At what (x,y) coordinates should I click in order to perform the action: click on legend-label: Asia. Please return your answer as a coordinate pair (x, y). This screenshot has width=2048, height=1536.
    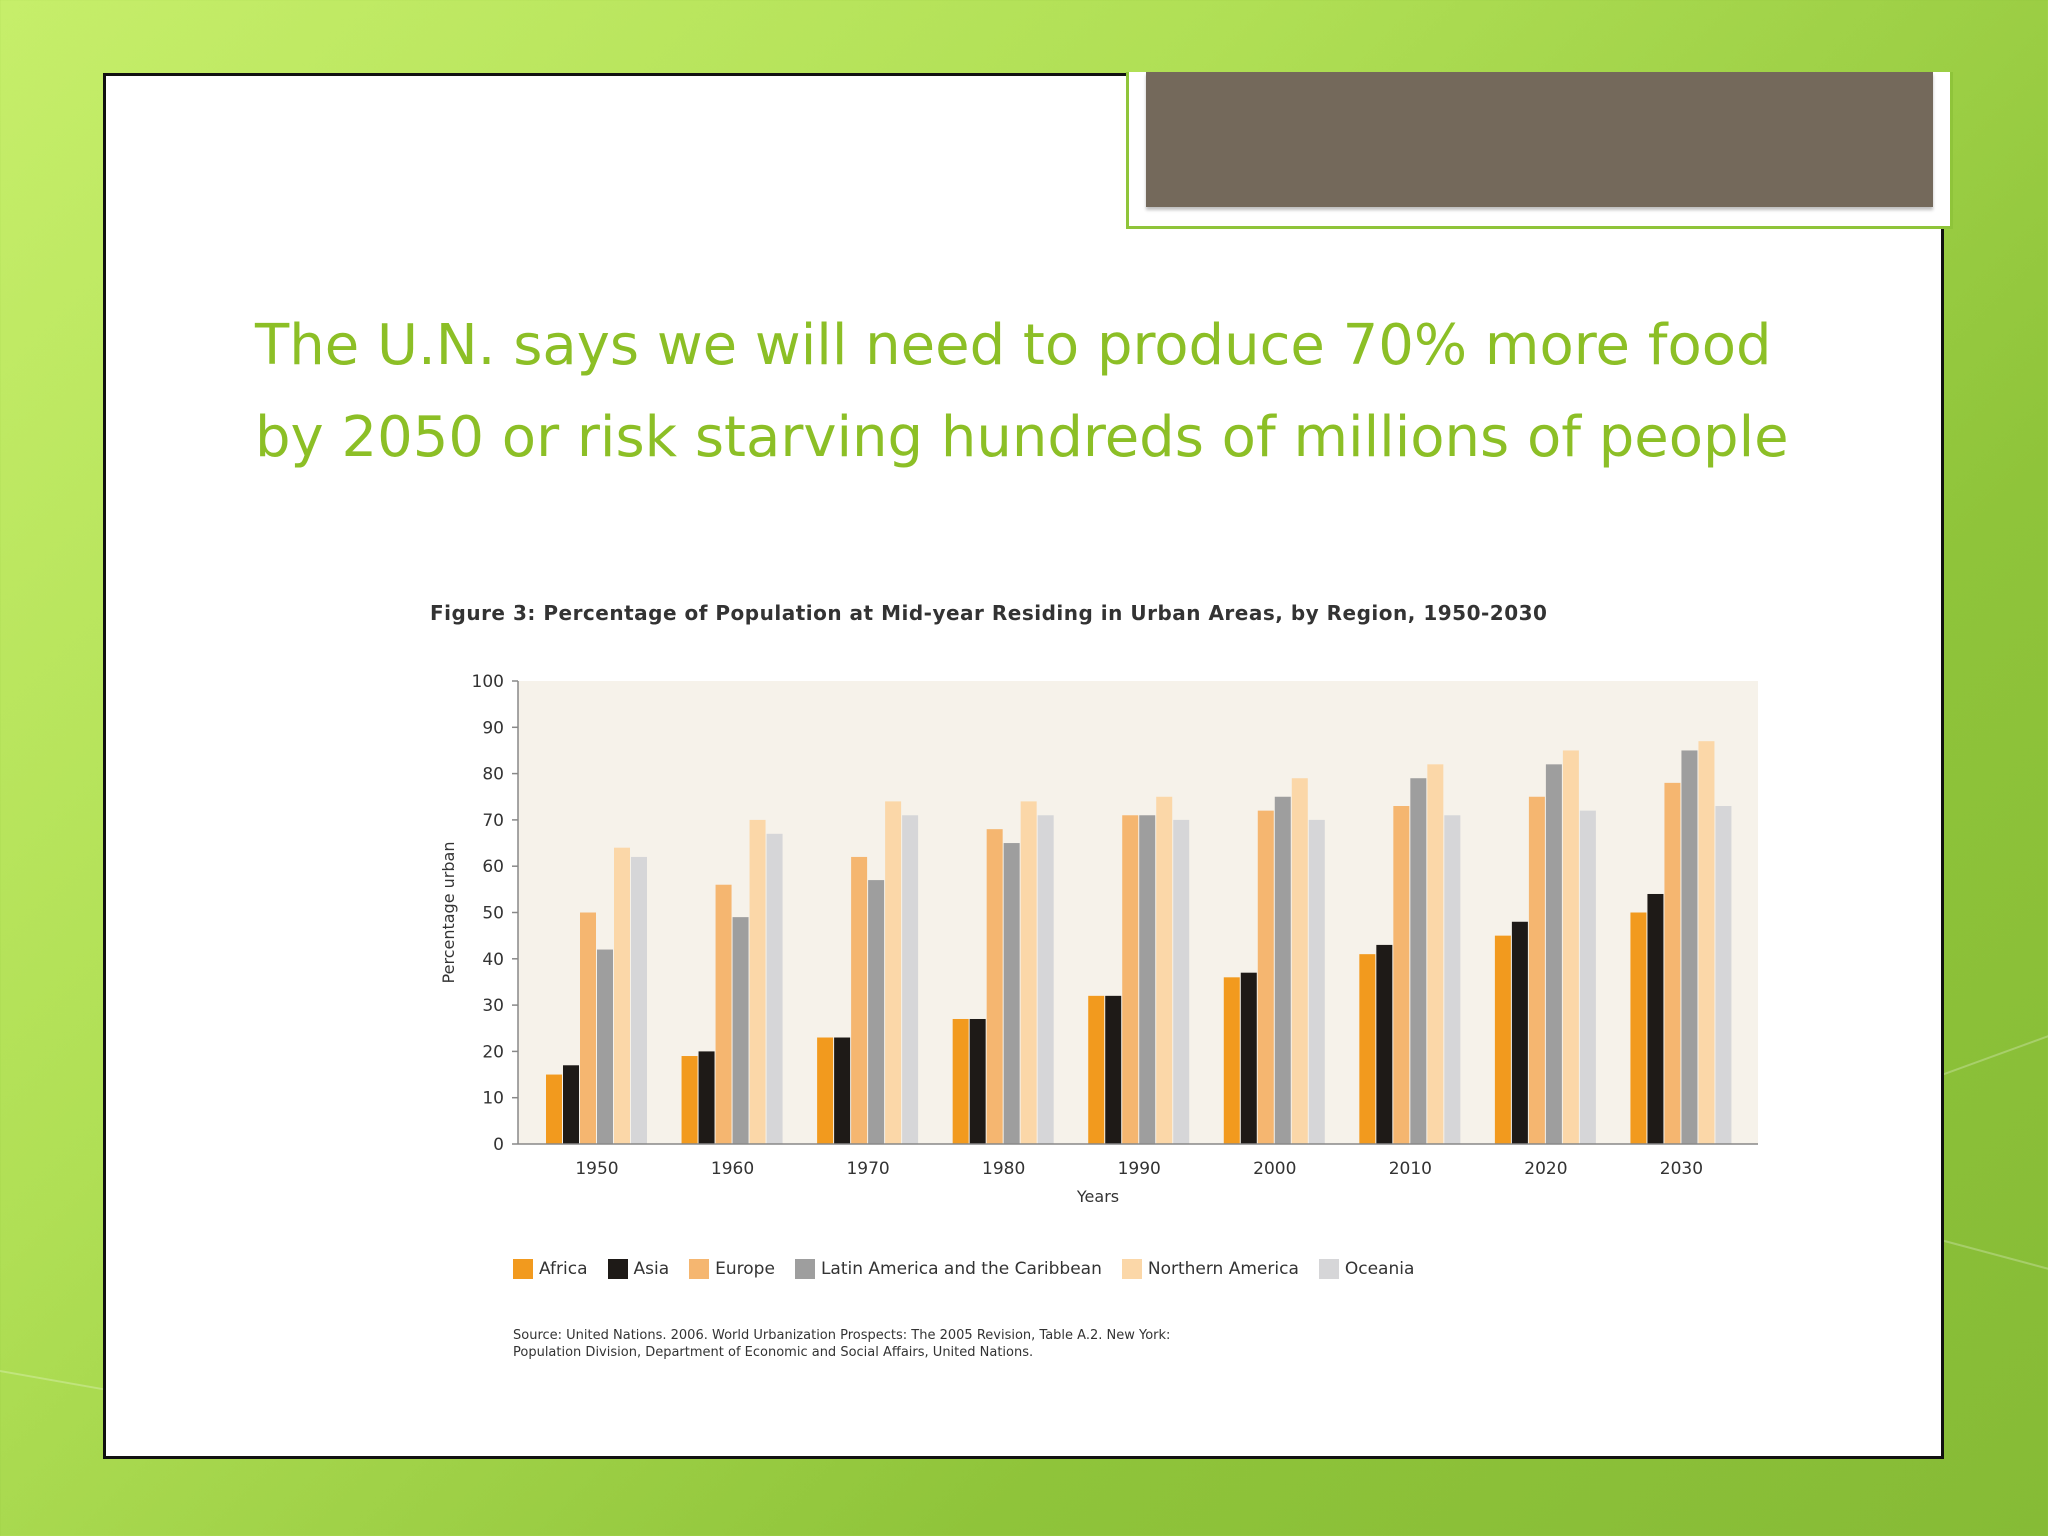
    Looking at the image, I should click on (651, 1269).